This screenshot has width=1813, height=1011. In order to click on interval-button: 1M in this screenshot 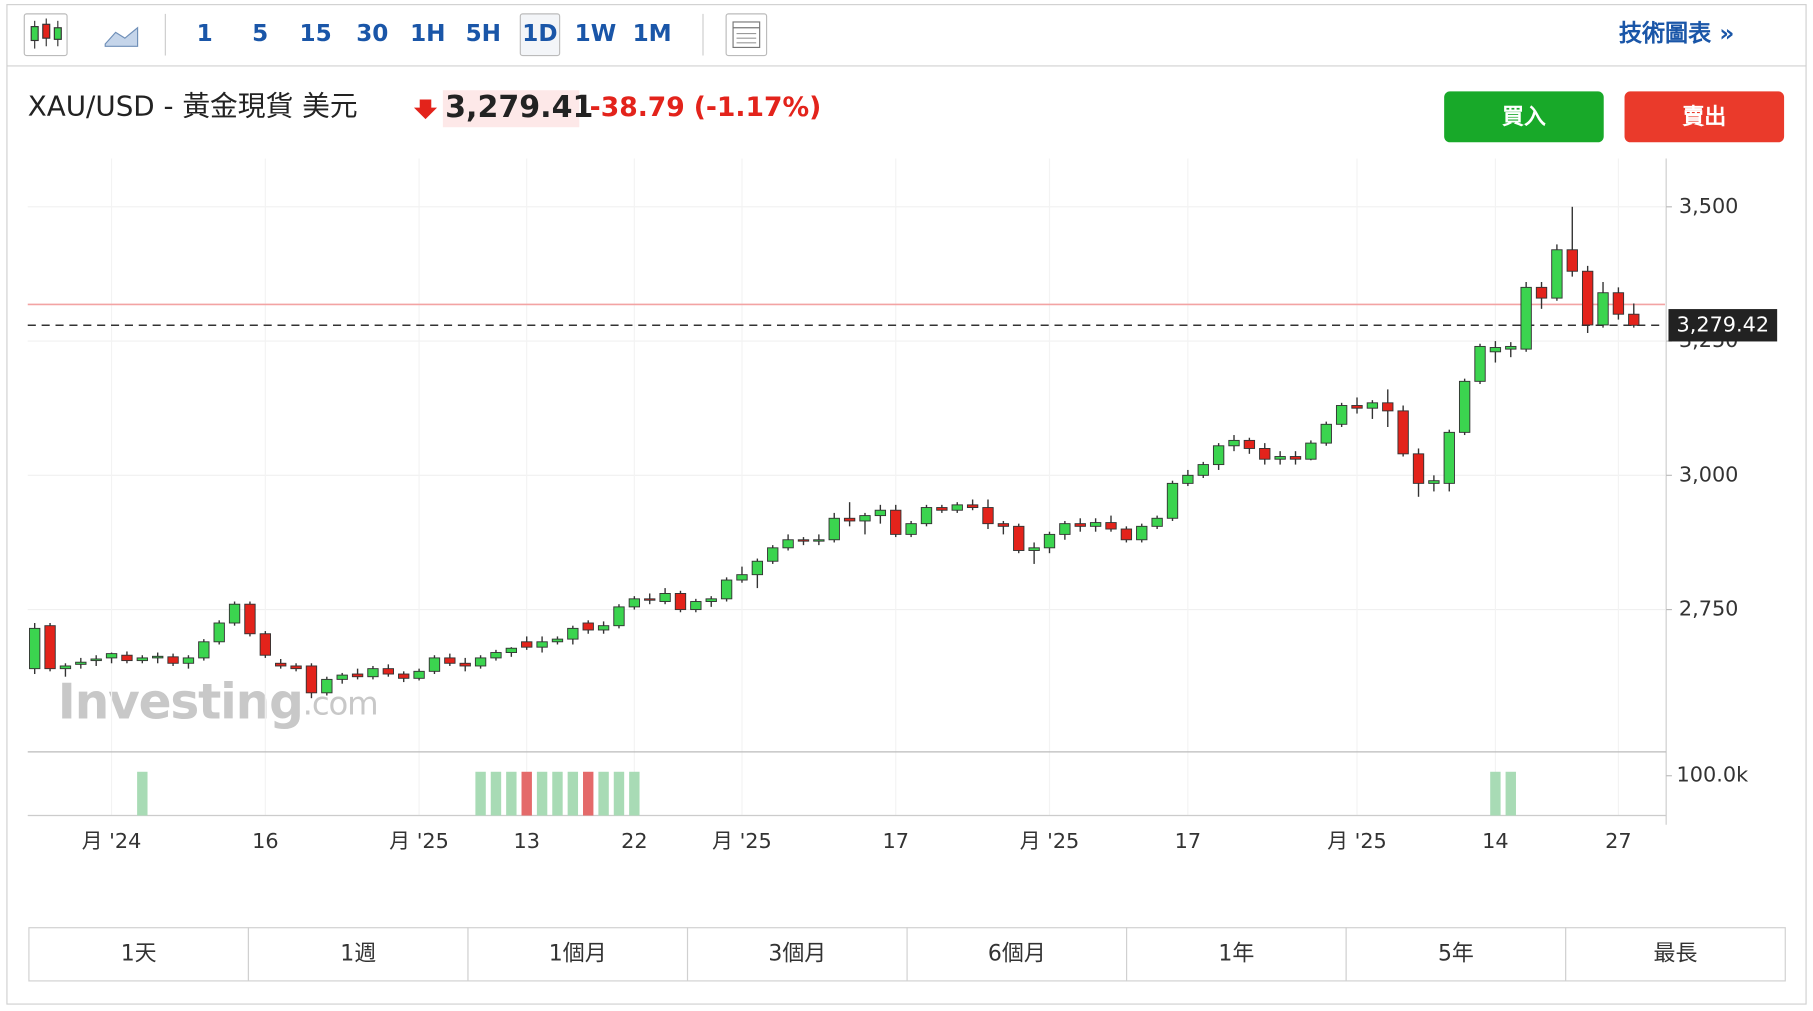, I will do `click(652, 34)`.